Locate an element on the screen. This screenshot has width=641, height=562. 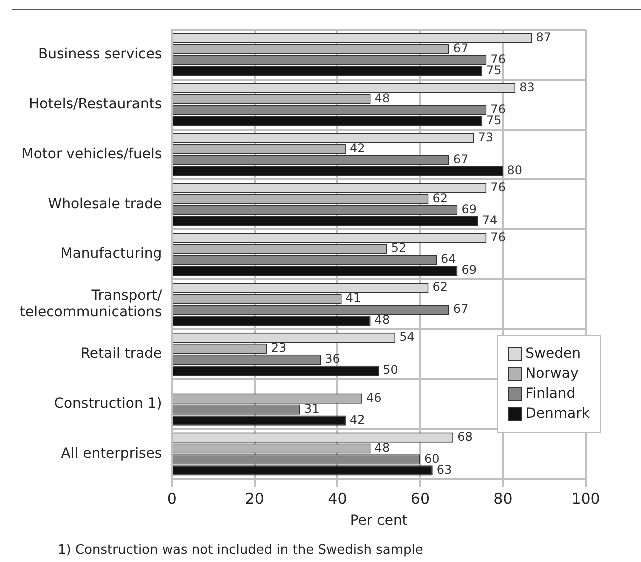
data-label: 46 is located at coordinates (374, 397).